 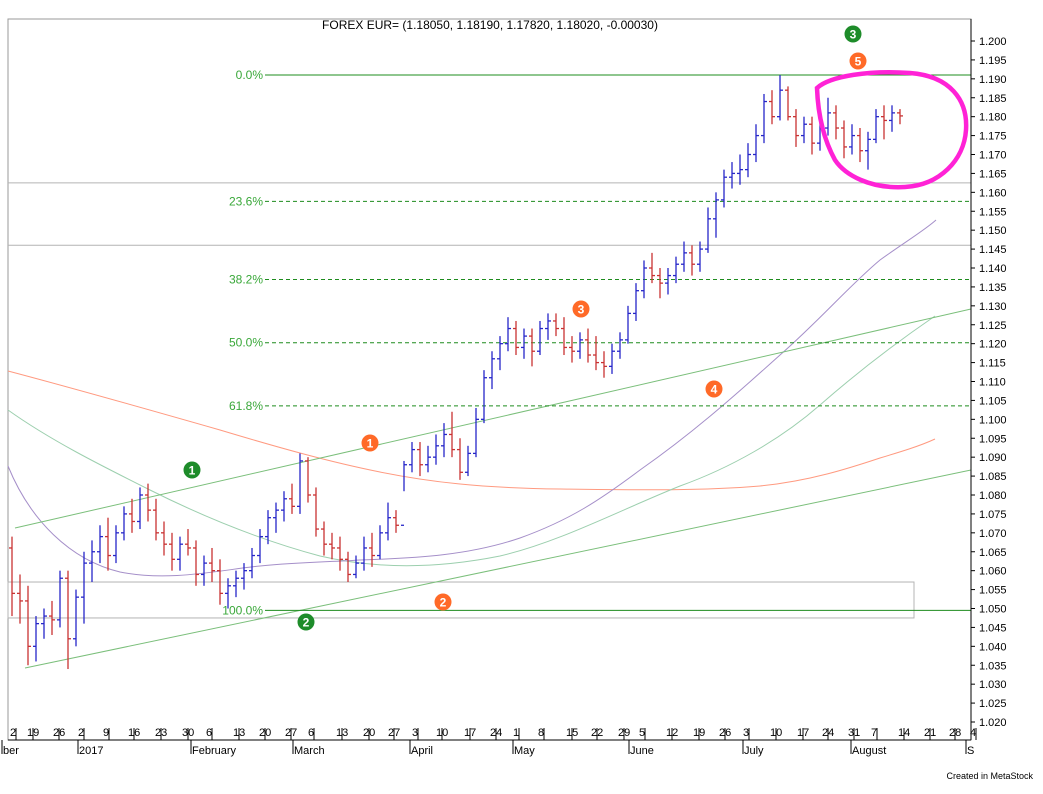 I want to click on x-month-label: August, so click(x=869, y=751).